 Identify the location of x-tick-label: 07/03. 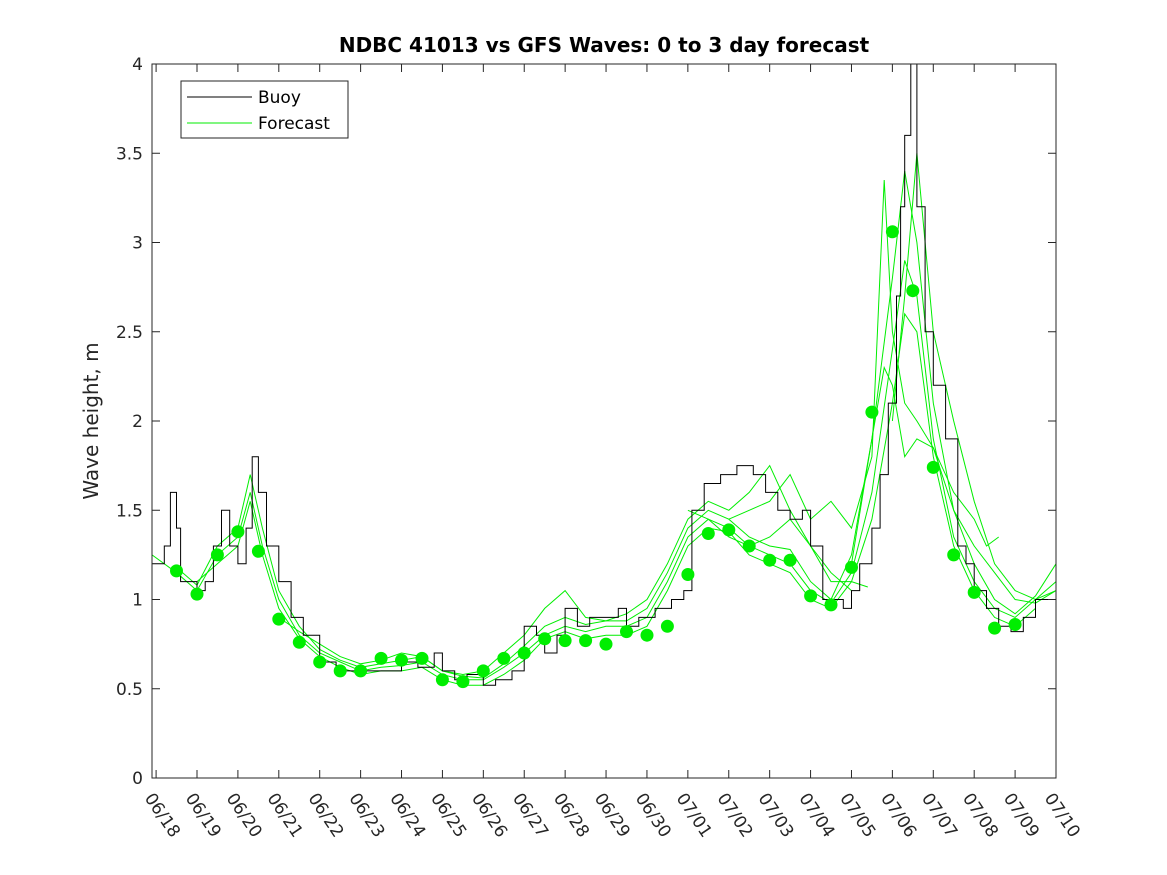
(776, 816).